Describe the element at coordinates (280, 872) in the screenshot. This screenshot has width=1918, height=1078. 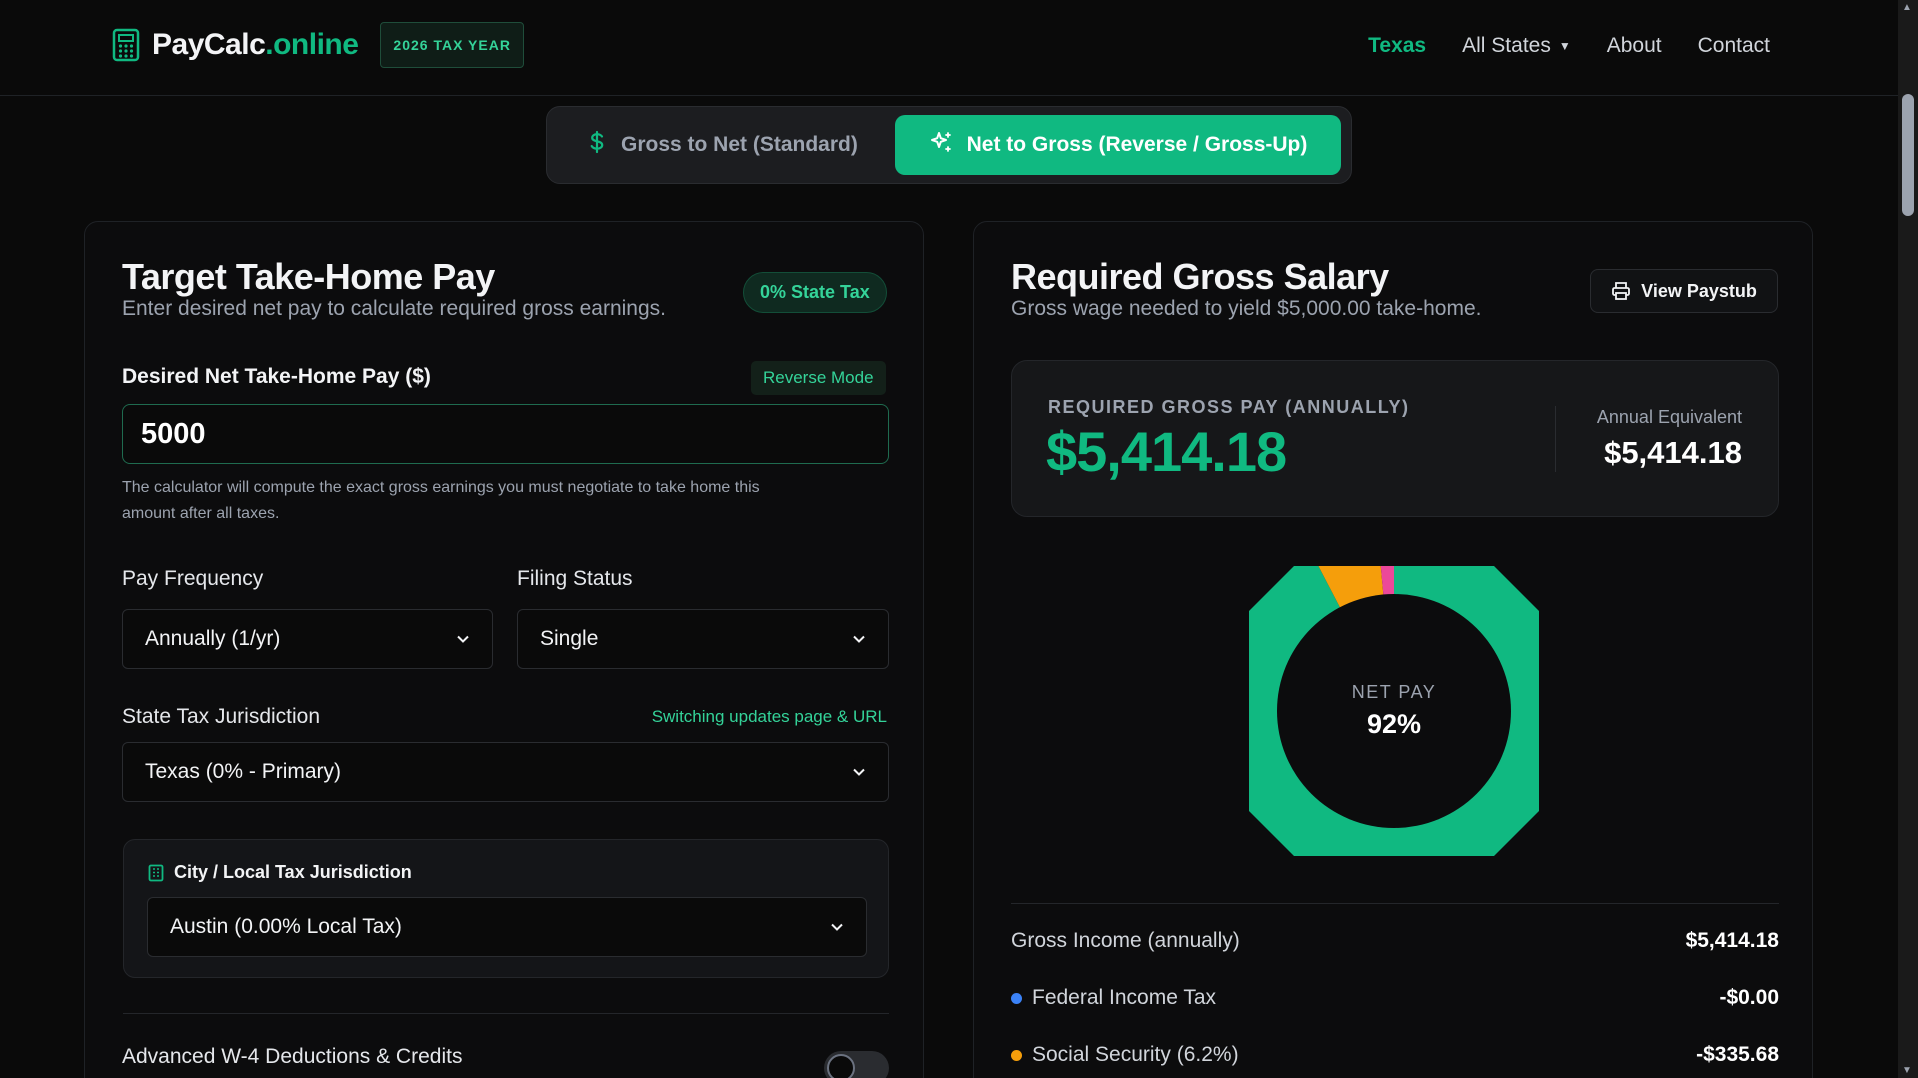
I see `local-tax-label: City / Local Tax Jurisdiction` at that location.